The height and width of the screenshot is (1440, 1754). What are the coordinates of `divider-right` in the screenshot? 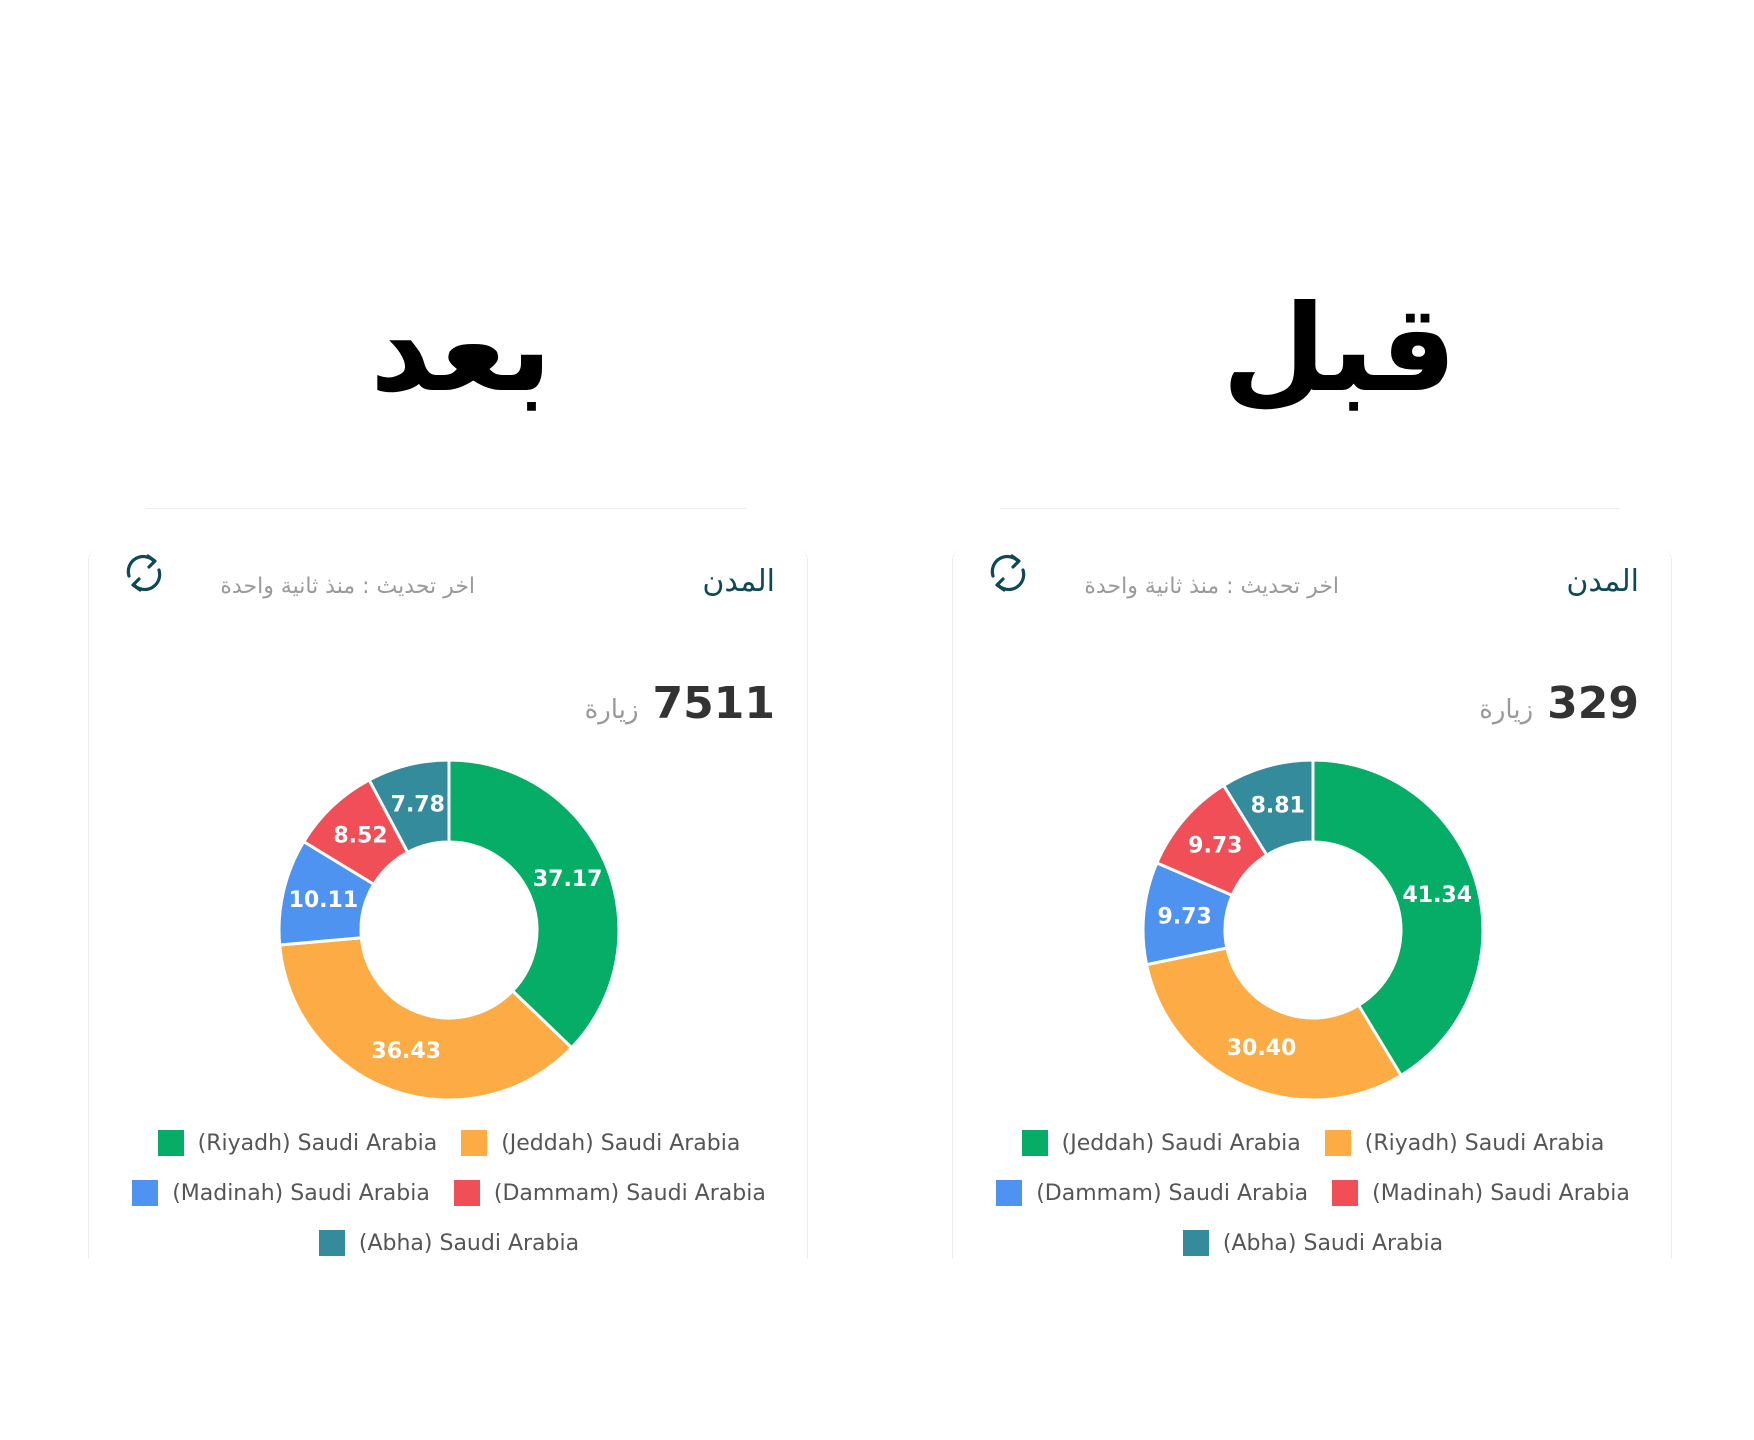 It's located at (1310, 508).